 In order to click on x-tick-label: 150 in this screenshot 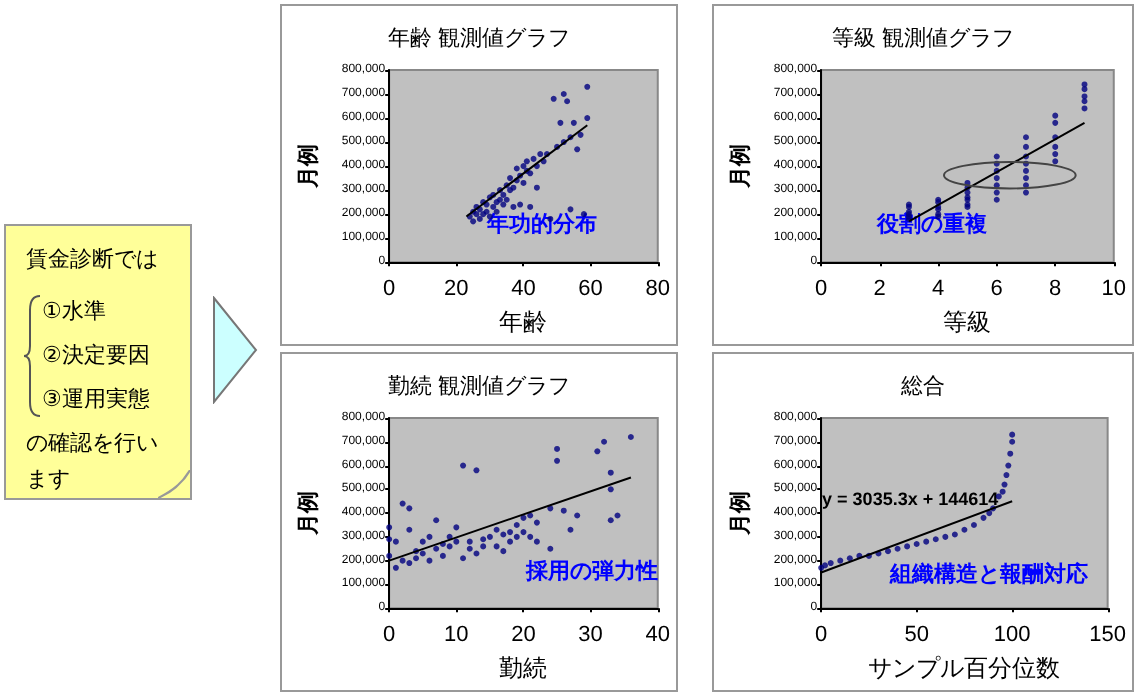, I will do `click(1108, 635)`.